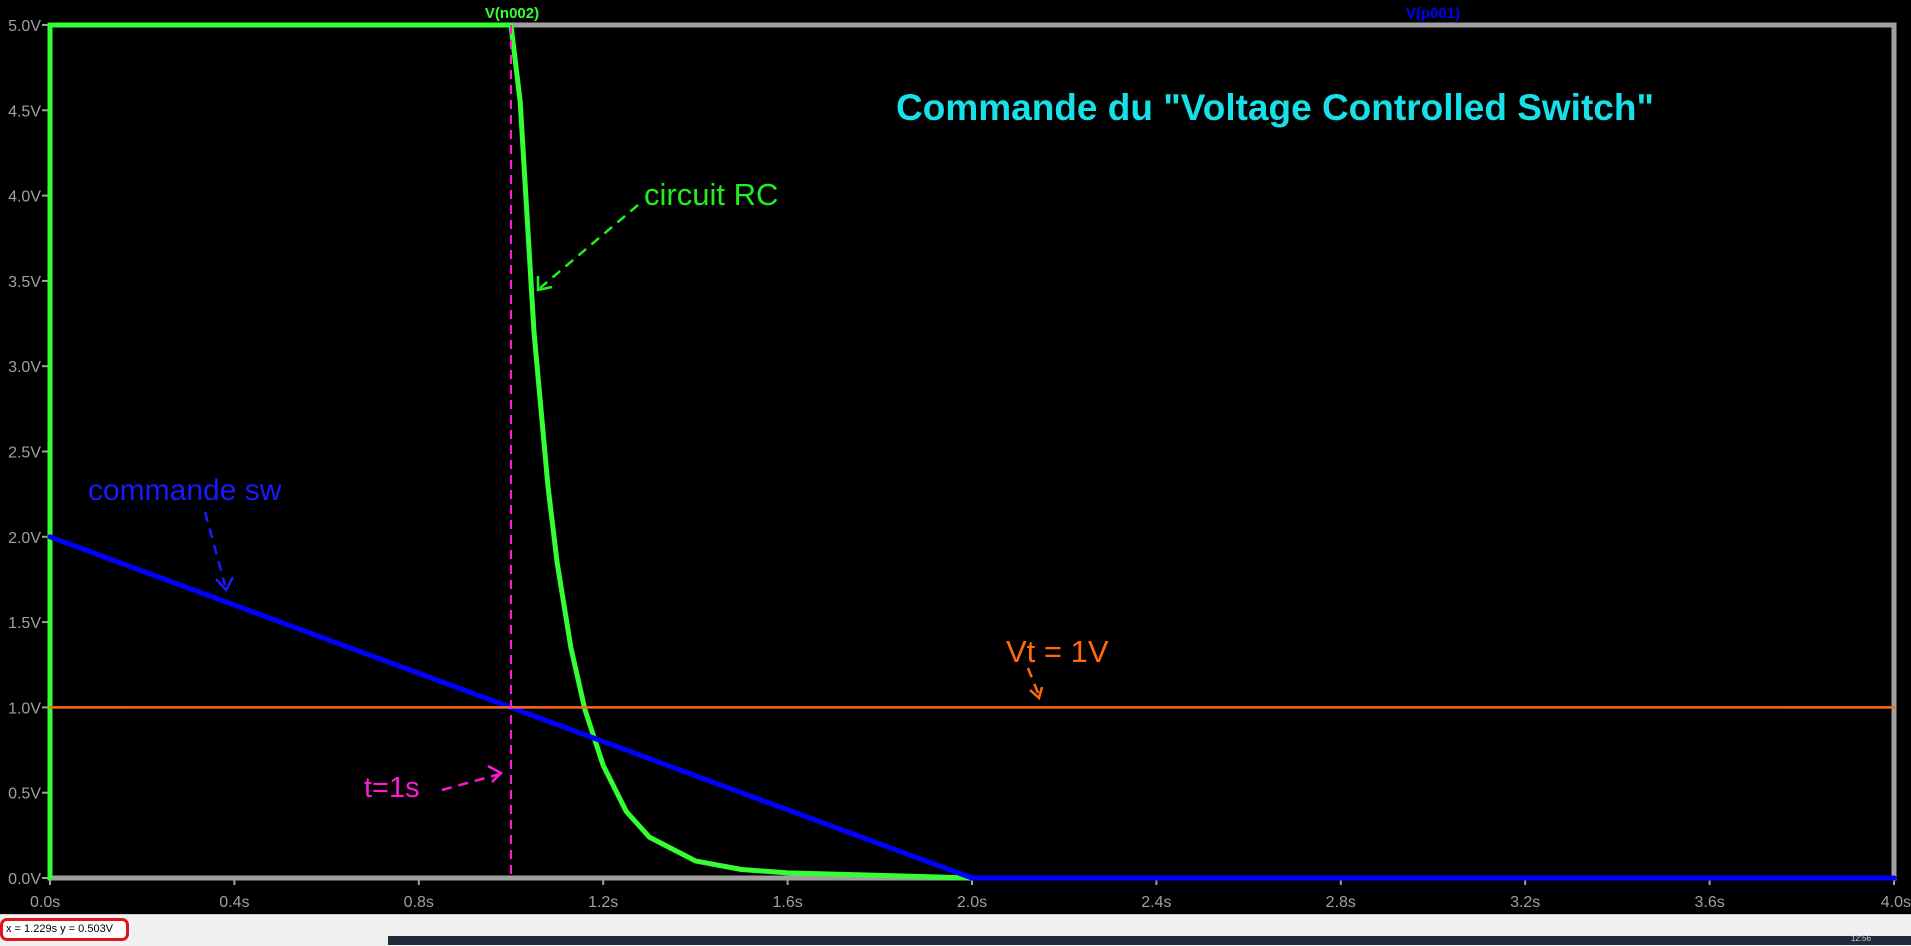 The width and height of the screenshot is (1911, 946). I want to click on y-tick-label: 4.0V, so click(24, 197).